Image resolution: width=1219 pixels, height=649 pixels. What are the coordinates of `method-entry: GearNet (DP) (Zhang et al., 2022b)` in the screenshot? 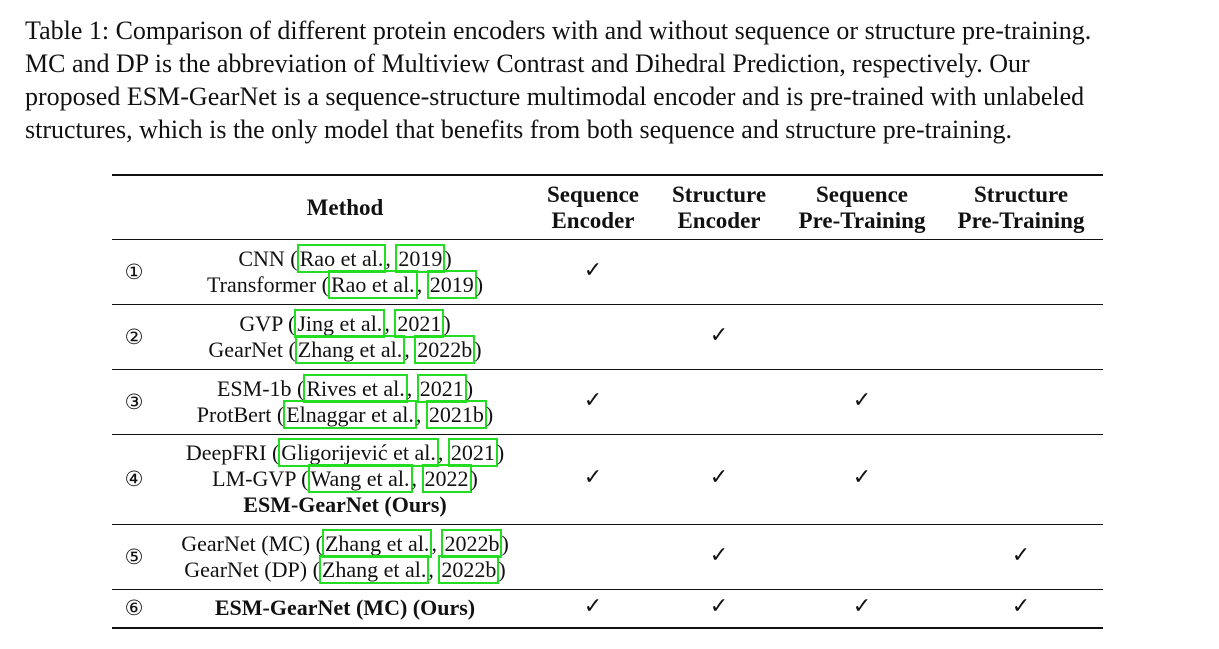 It's located at (345, 569).